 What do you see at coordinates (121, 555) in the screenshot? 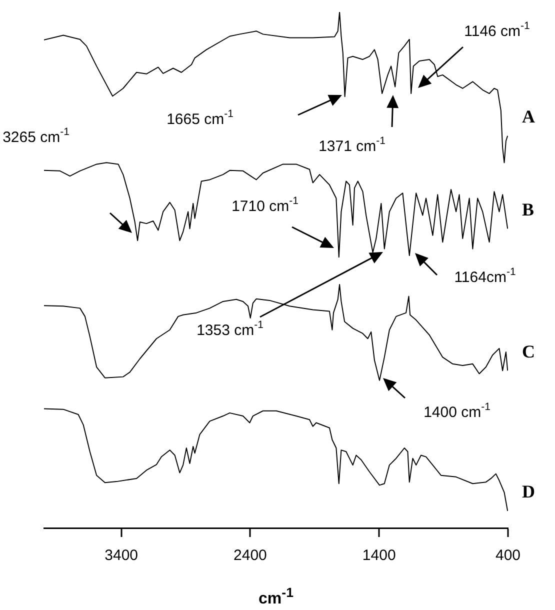
I see `x-tick-label: 3400` at bounding box center [121, 555].